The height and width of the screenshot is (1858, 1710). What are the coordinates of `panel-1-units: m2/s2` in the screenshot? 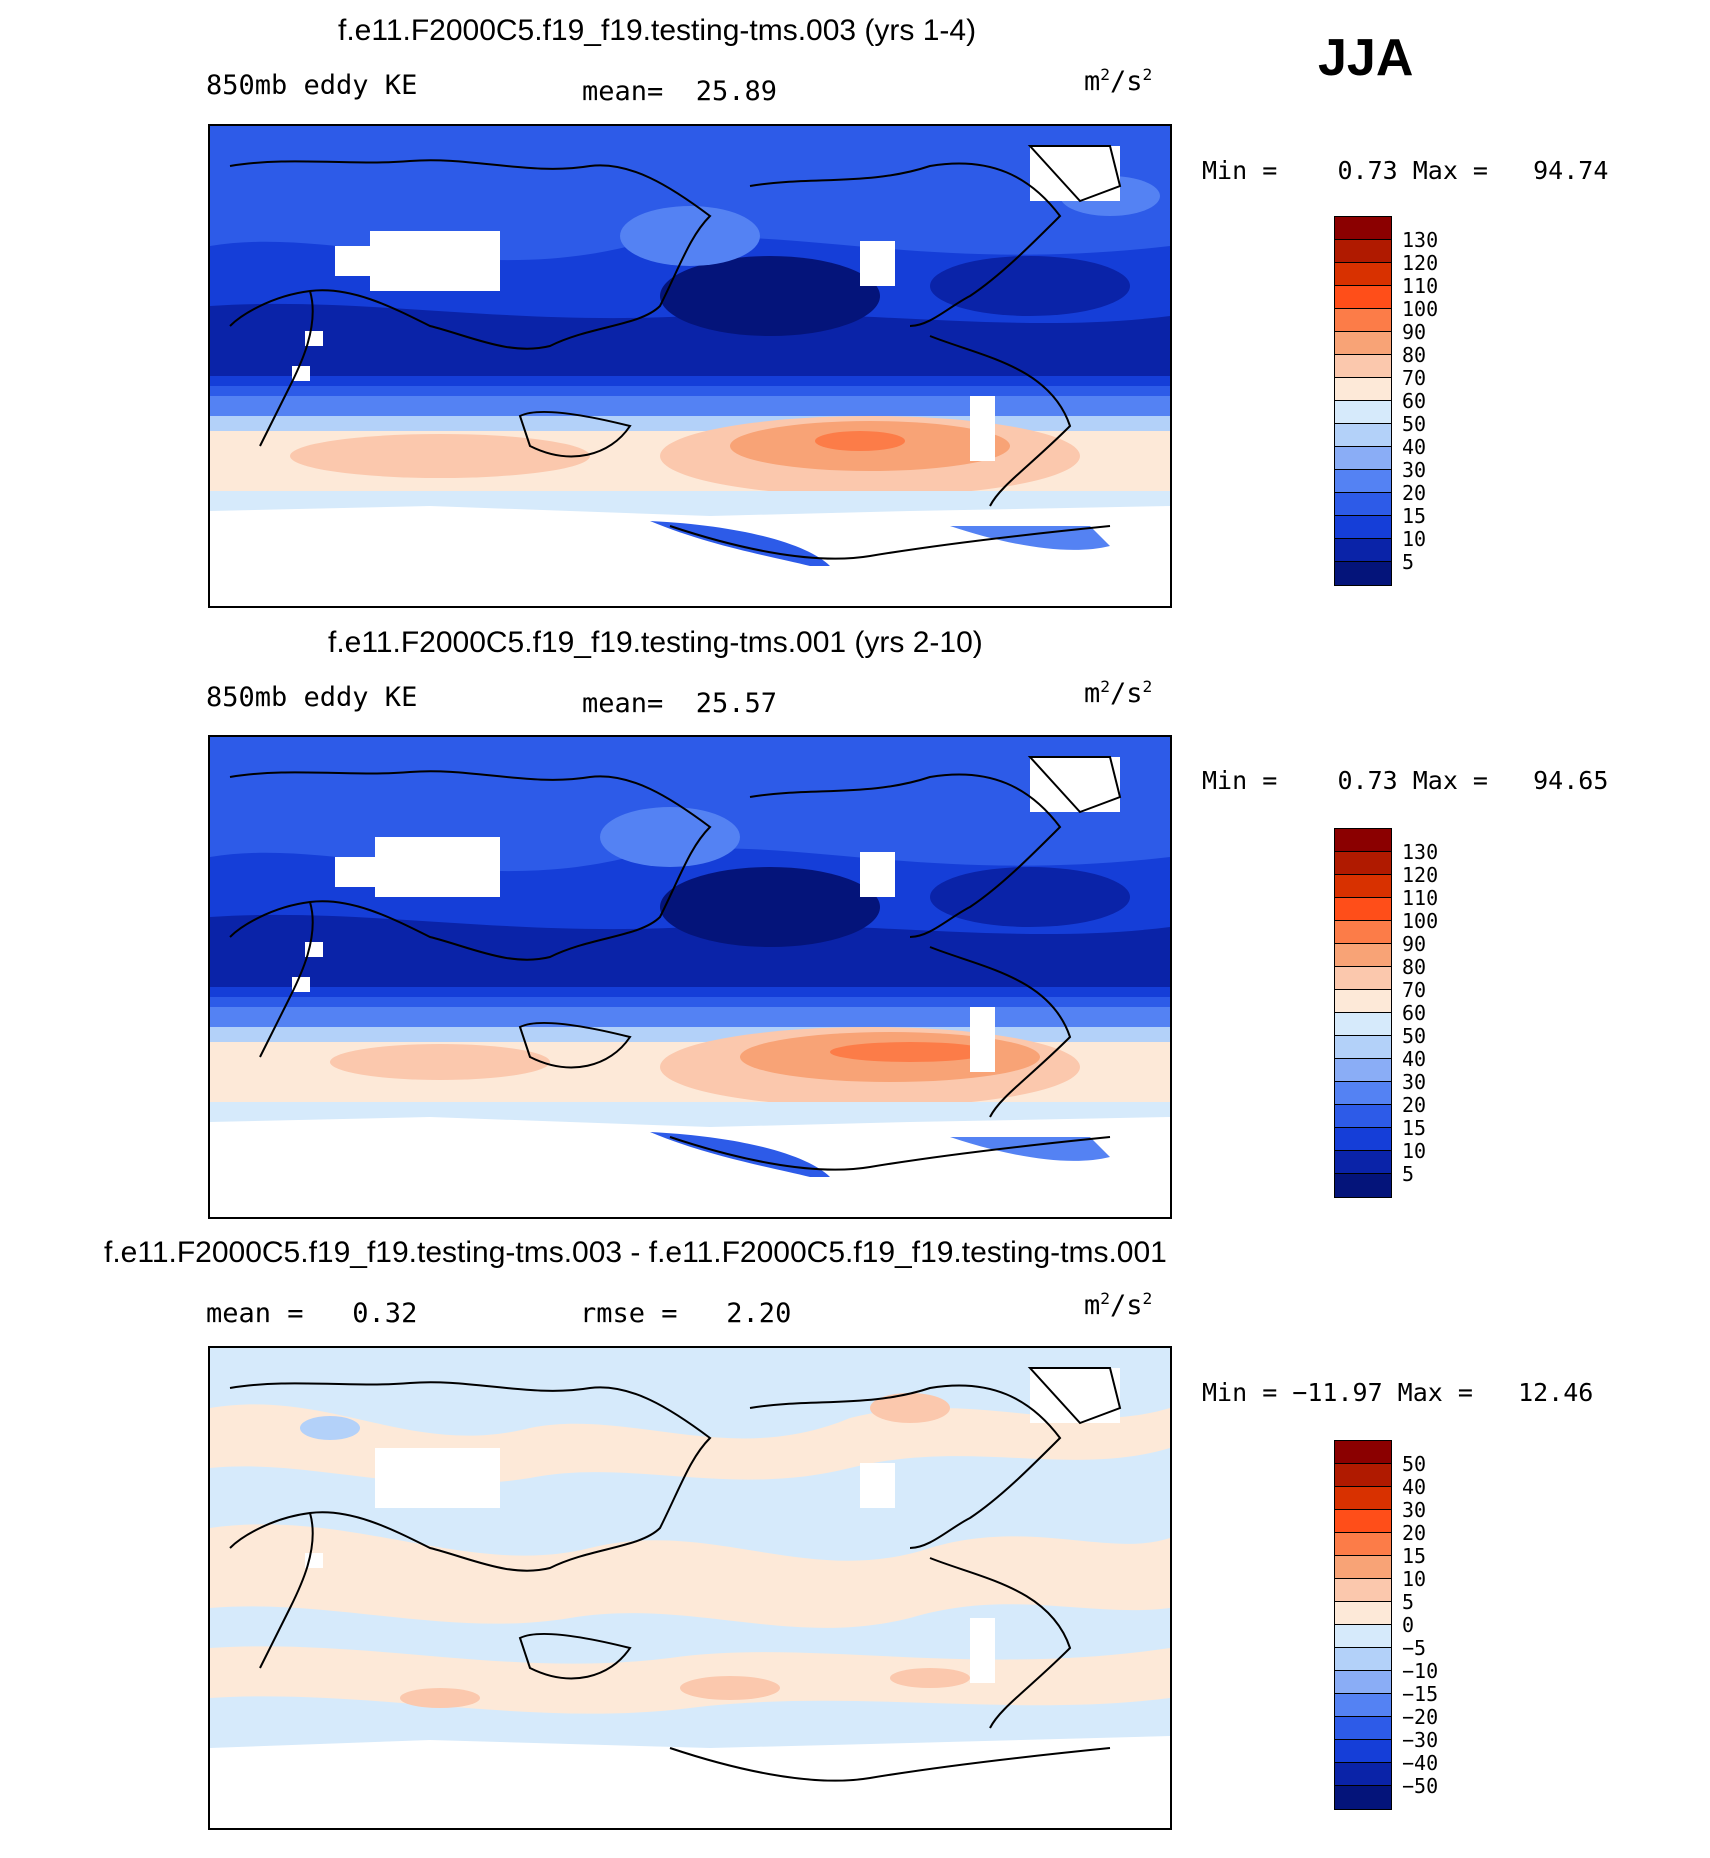 It's located at (1118, 81).